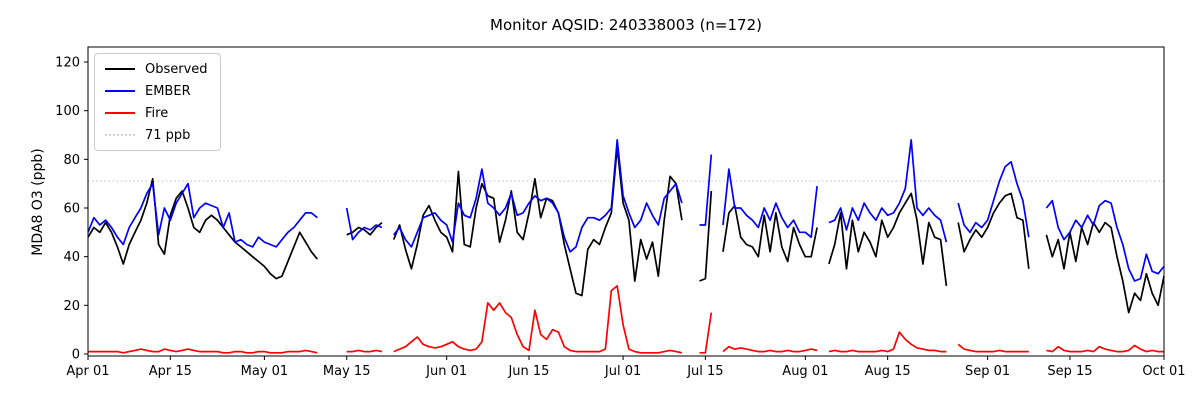 The height and width of the screenshot is (400, 1200). What do you see at coordinates (71, 209) in the screenshot?
I see `y-tick-label: 60` at bounding box center [71, 209].